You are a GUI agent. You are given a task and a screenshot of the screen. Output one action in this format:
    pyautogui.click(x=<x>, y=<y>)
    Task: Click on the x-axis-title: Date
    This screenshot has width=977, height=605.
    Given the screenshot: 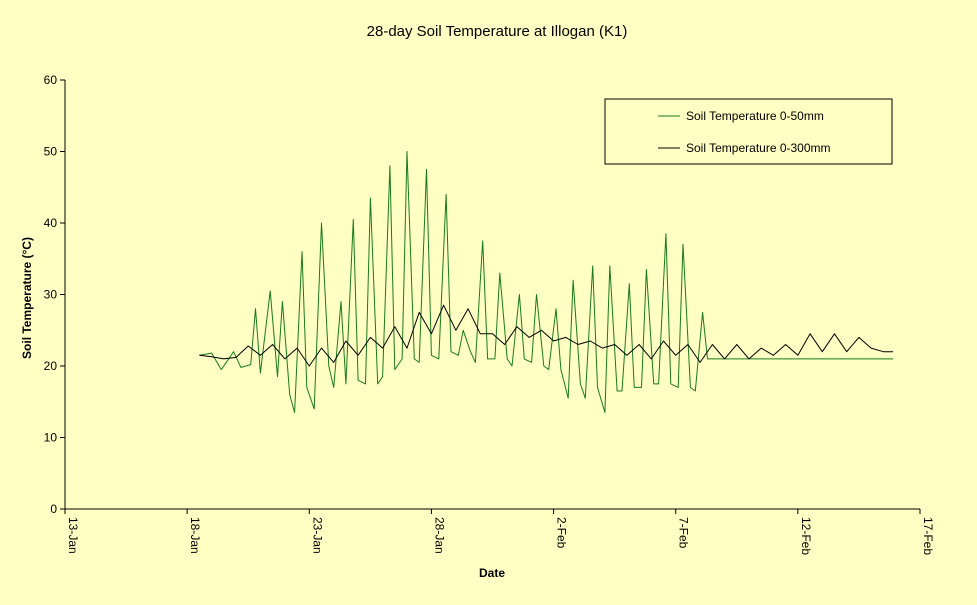 What is the action you would take?
    pyautogui.click(x=492, y=573)
    